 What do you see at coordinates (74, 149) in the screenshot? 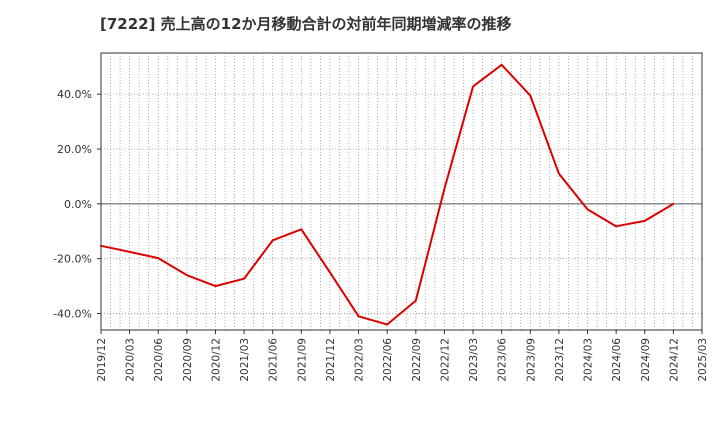
I see `y-tick-label: 20.0%` at bounding box center [74, 149].